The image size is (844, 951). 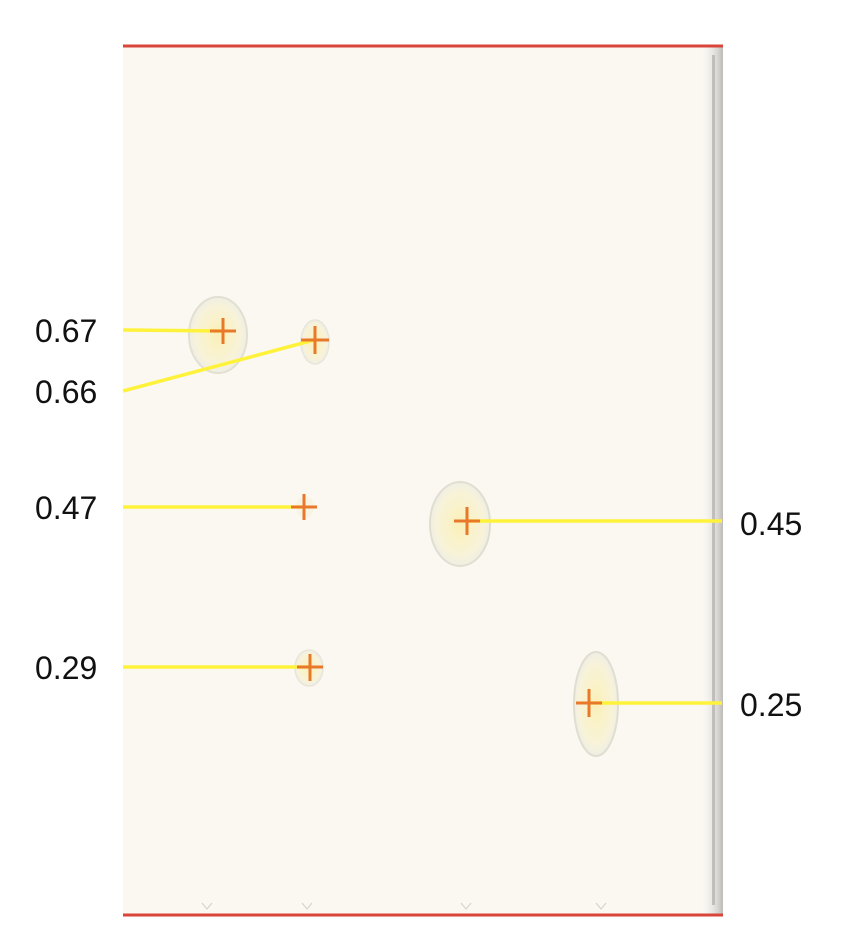 What do you see at coordinates (66, 392) in the screenshot?
I see `rf-label-left-2: 0.66` at bounding box center [66, 392].